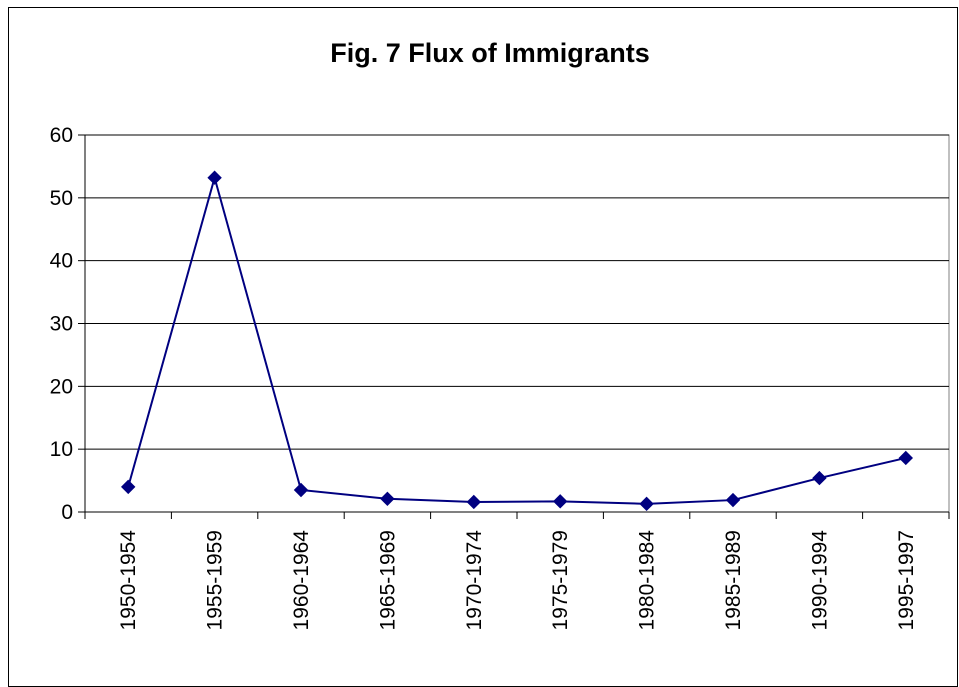 The height and width of the screenshot is (687, 959). What do you see at coordinates (387, 580) in the screenshot?
I see `x-category-label: 1965-1969` at bounding box center [387, 580].